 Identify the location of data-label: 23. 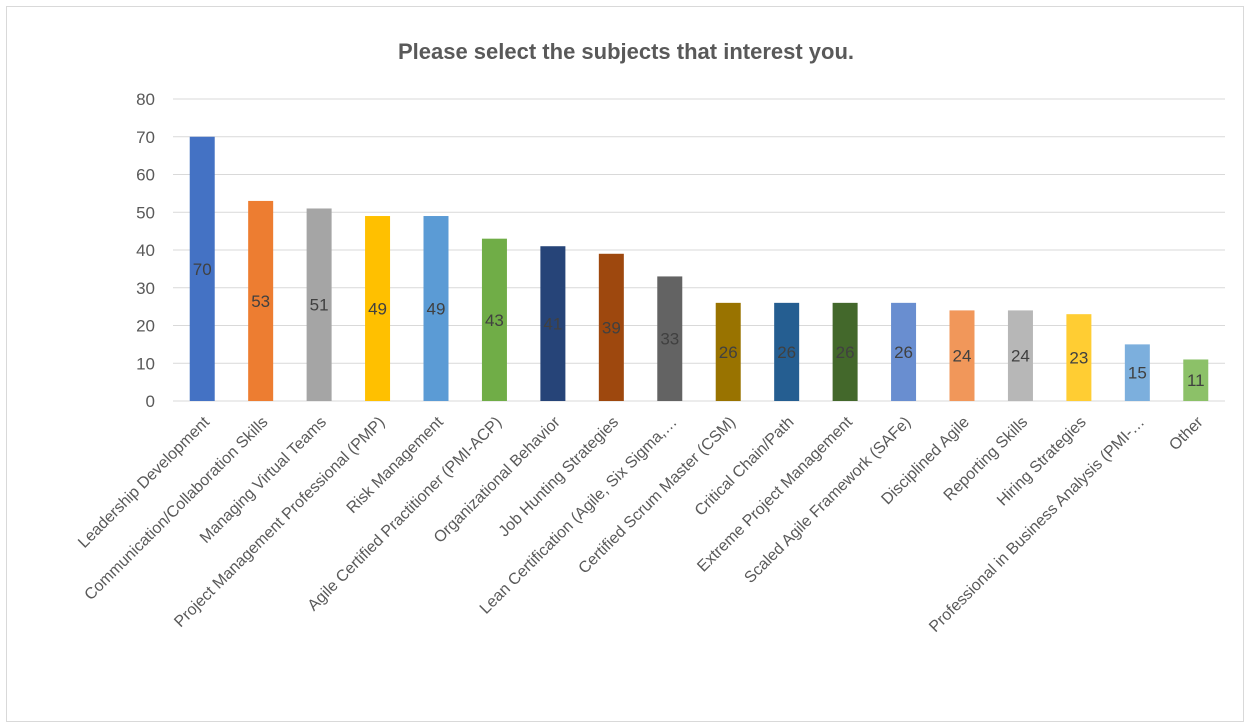
(1078, 358).